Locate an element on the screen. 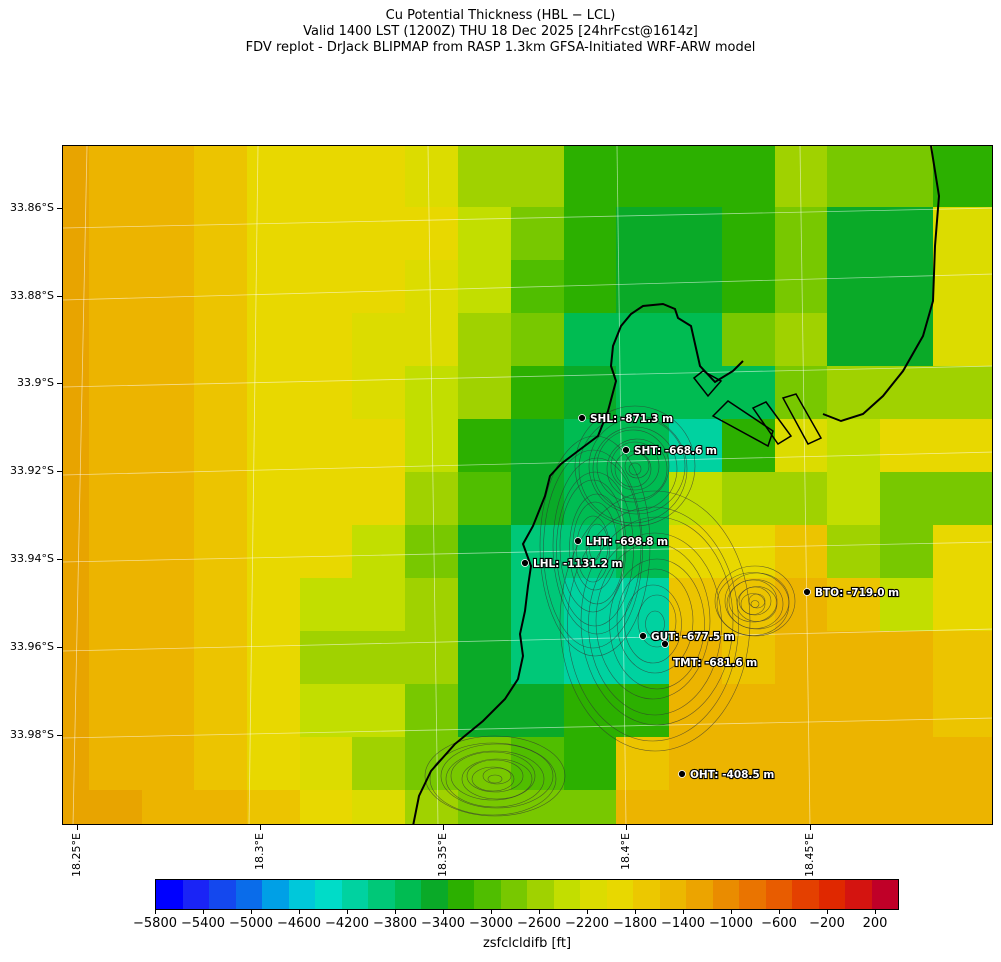 This screenshot has width=1001, height=962. colorbar-tick-label: −600 is located at coordinates (779, 923).